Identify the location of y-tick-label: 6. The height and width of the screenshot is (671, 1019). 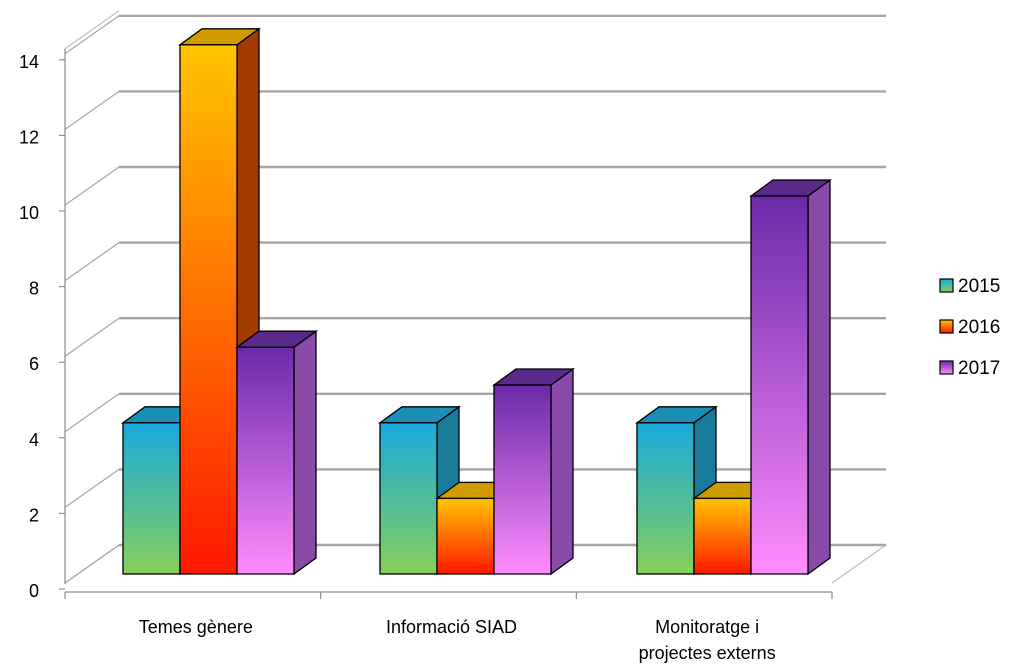
(34, 364).